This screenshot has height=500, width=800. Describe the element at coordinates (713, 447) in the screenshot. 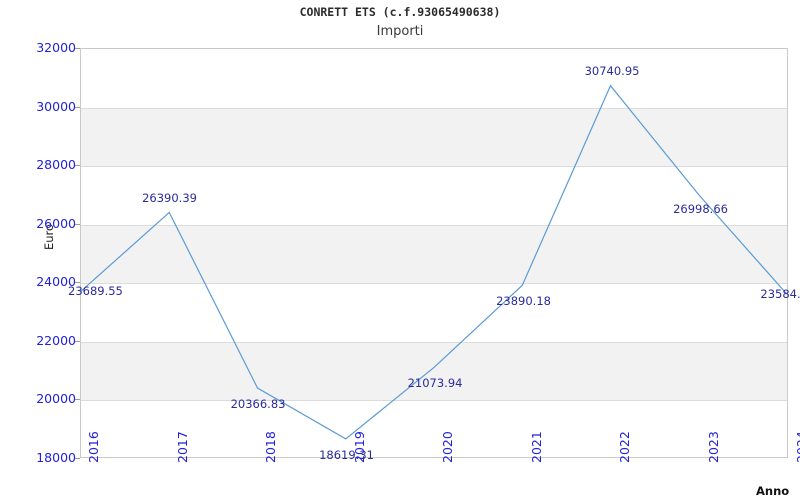

I see `x-tick-label: 2023` at that location.